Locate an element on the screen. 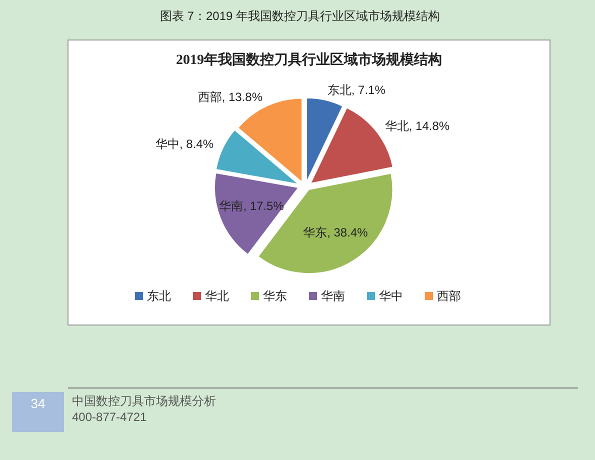  chart-title: 2019年我国数控刀具行业区域市场规模结构 is located at coordinates (309, 59).